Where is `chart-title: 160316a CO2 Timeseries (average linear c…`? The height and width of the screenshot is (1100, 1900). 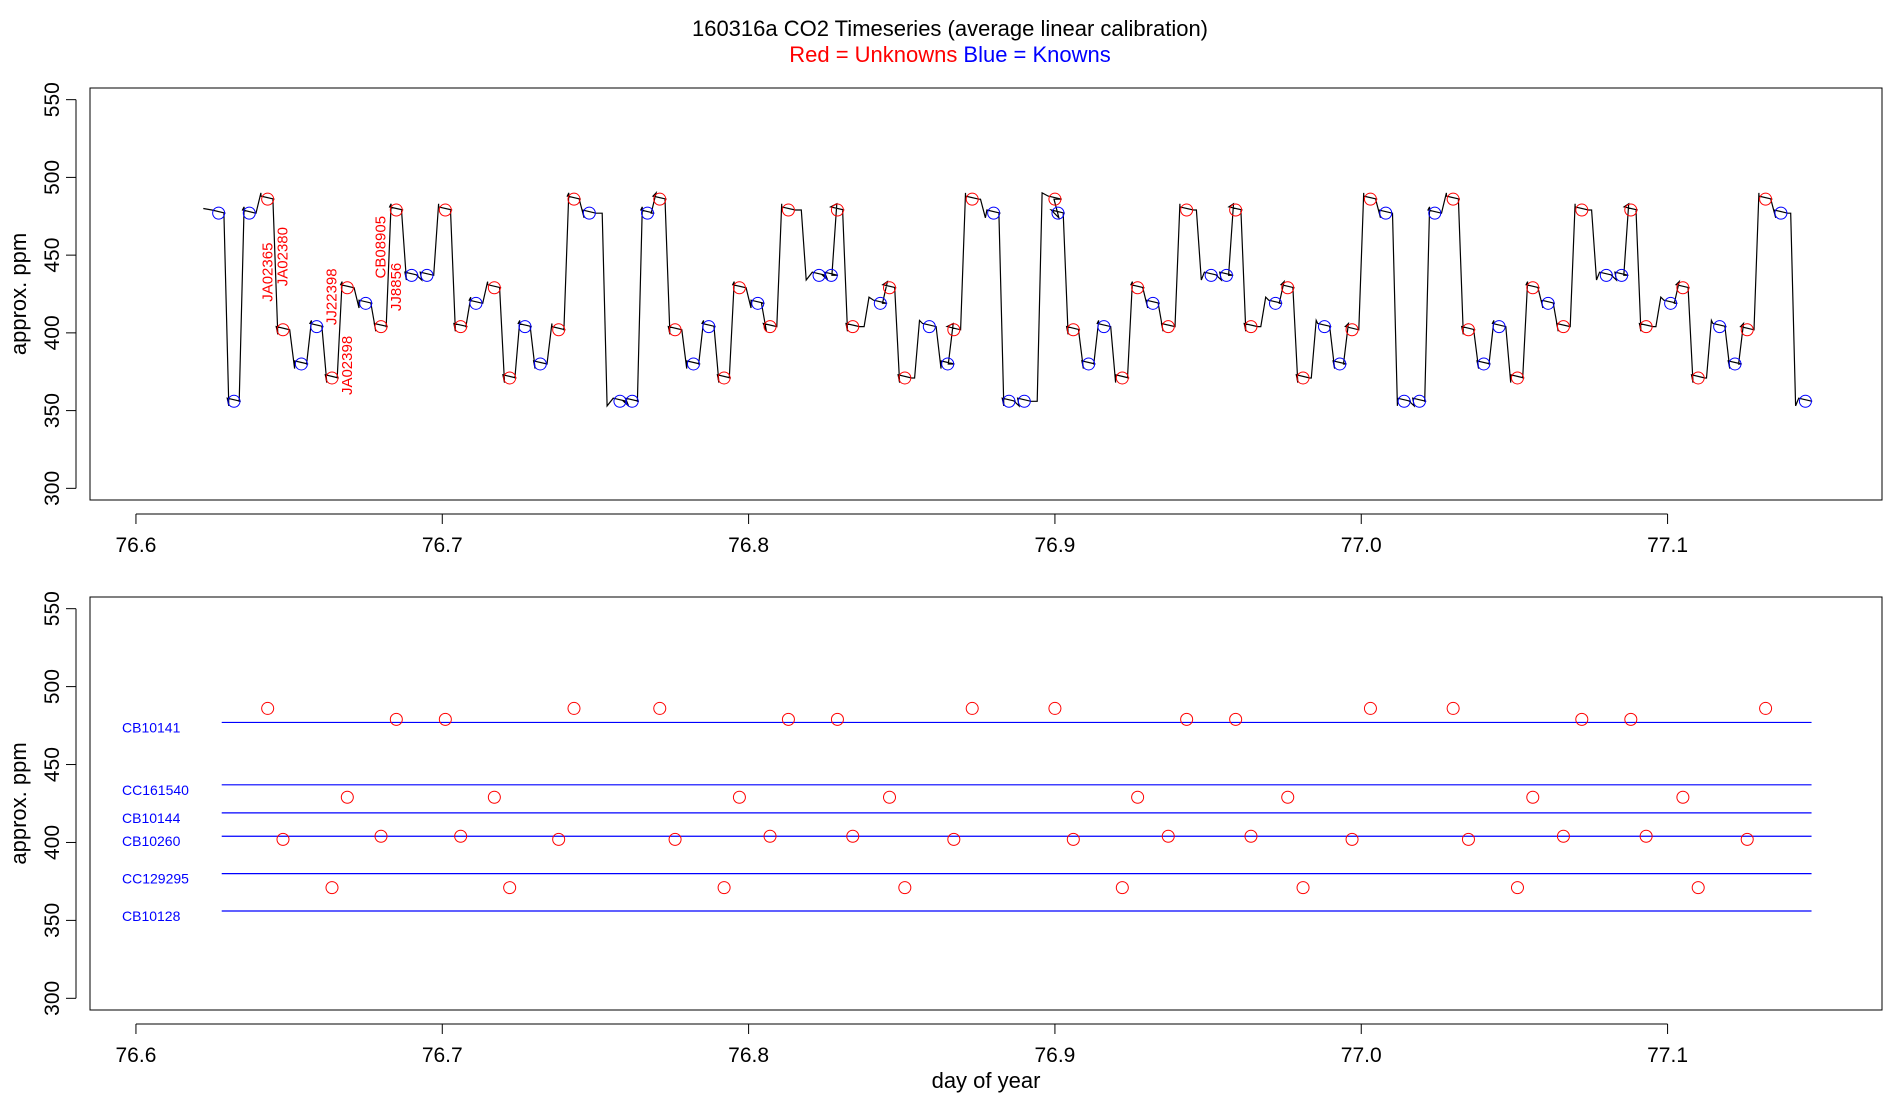 chart-title: 160316a CO2 Timeseries (average linear c… is located at coordinates (950, 28).